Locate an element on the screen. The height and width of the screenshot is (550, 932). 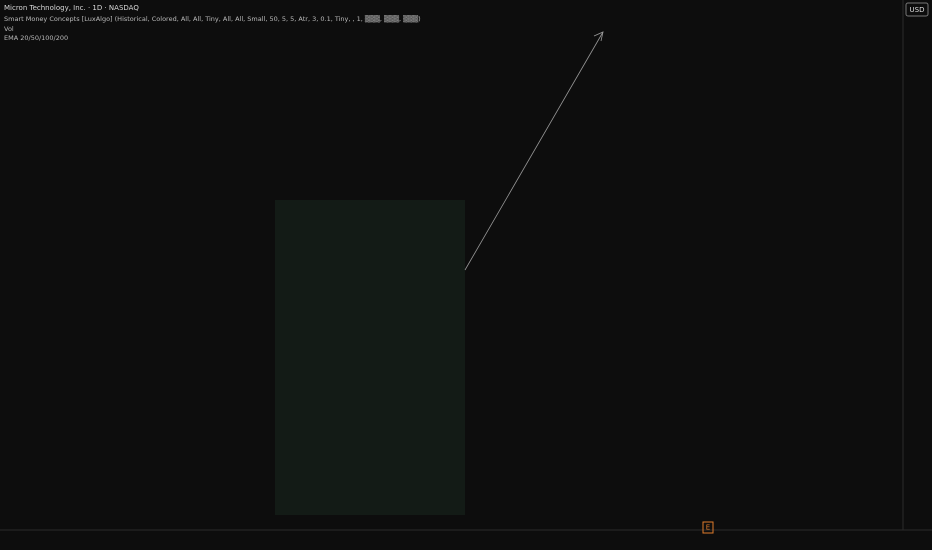
currency-box is located at coordinates (917, 9).